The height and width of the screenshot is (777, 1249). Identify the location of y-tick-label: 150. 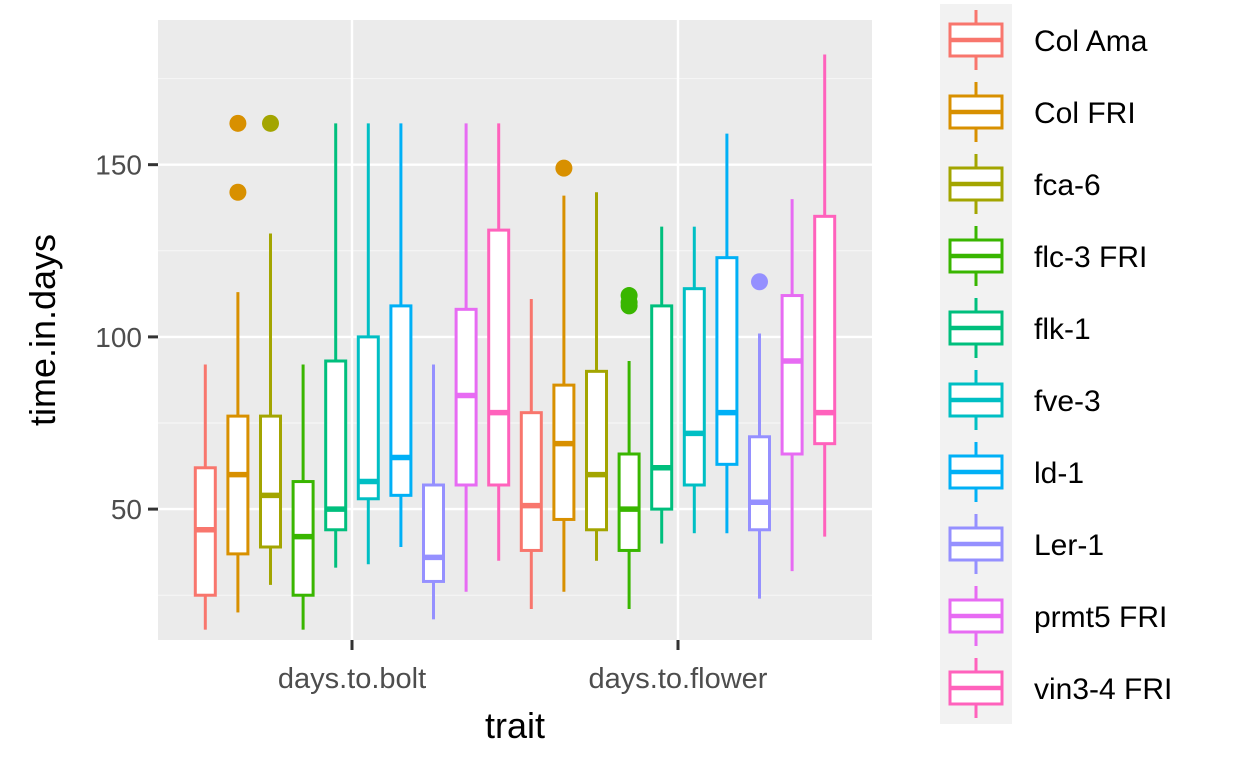
(118, 165).